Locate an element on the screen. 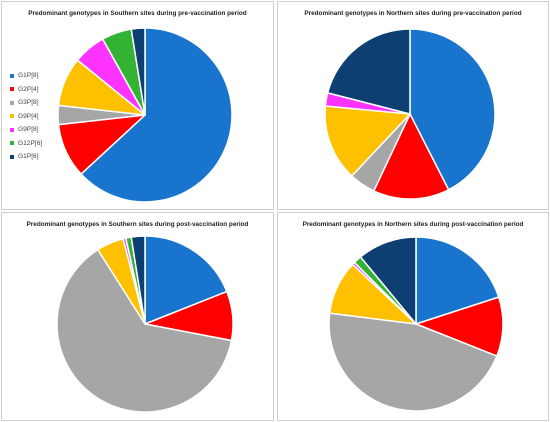 This screenshot has height=422, width=550. legend-label: G1P[6] is located at coordinates (28, 157).